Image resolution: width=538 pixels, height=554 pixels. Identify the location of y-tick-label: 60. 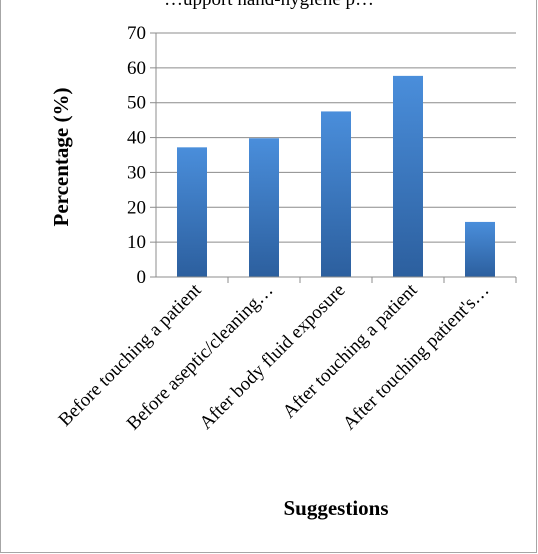
(136, 68).